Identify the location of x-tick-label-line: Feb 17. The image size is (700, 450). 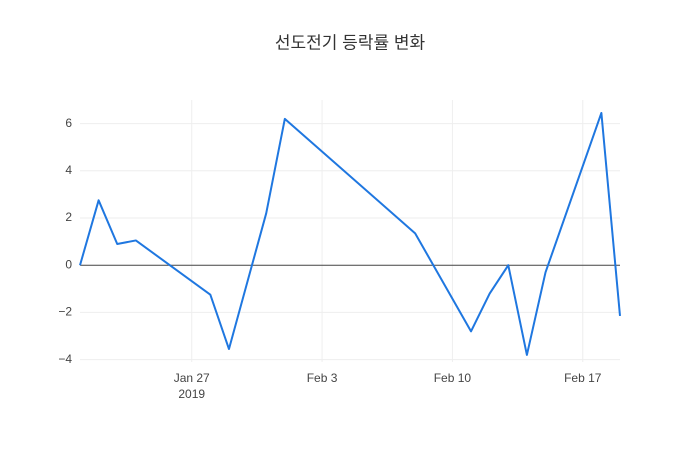
(583, 378).